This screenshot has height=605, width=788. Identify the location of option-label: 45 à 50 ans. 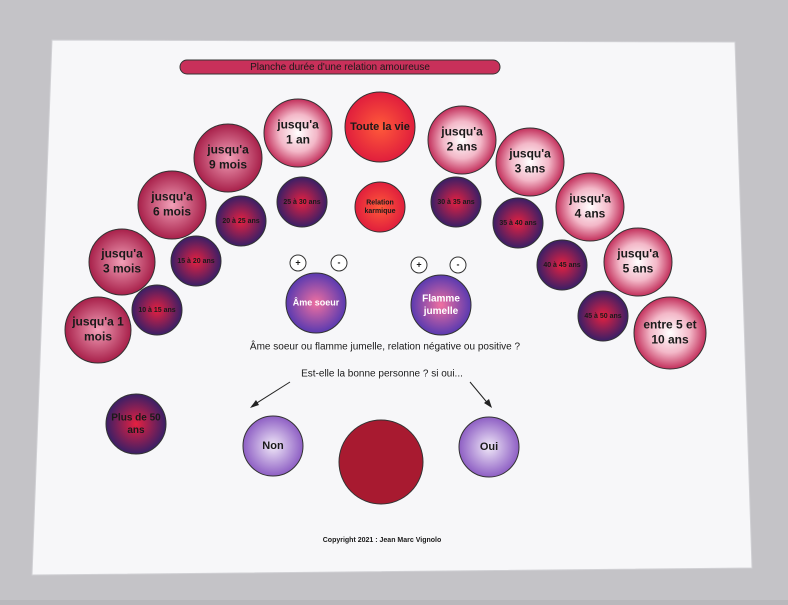
(602, 316).